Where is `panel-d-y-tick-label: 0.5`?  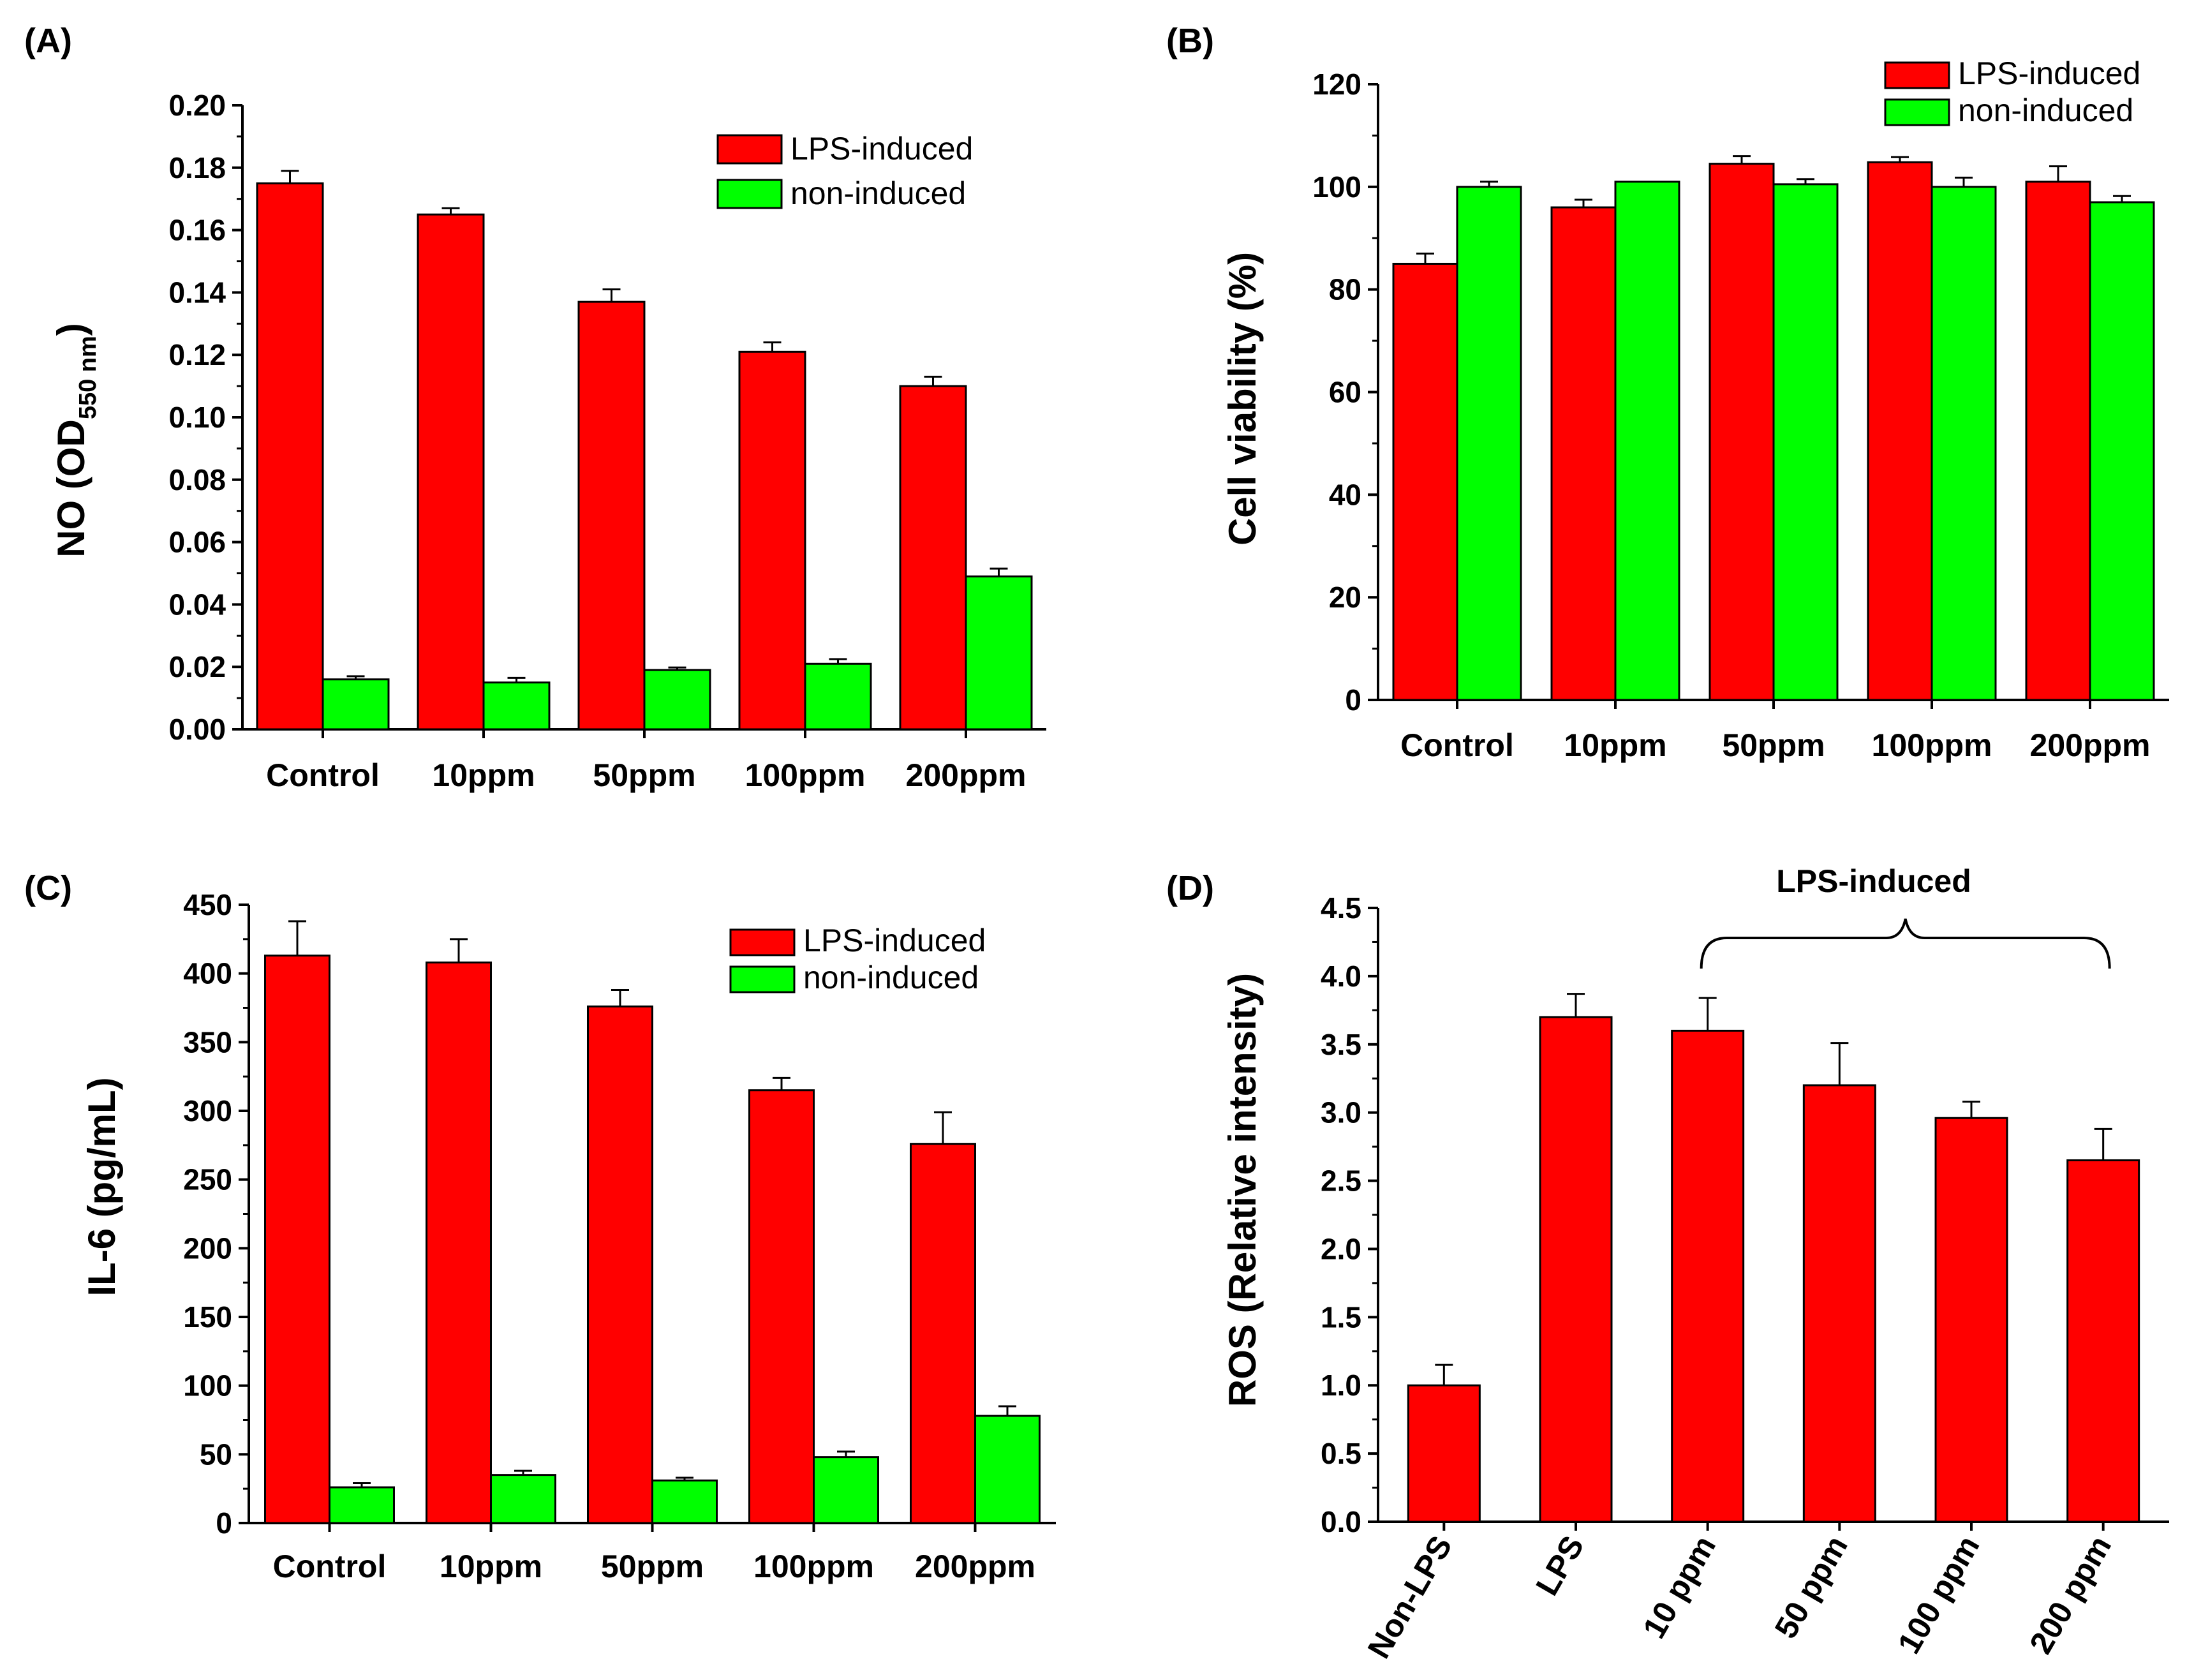 panel-d-y-tick-label: 0.5 is located at coordinates (1341, 1453).